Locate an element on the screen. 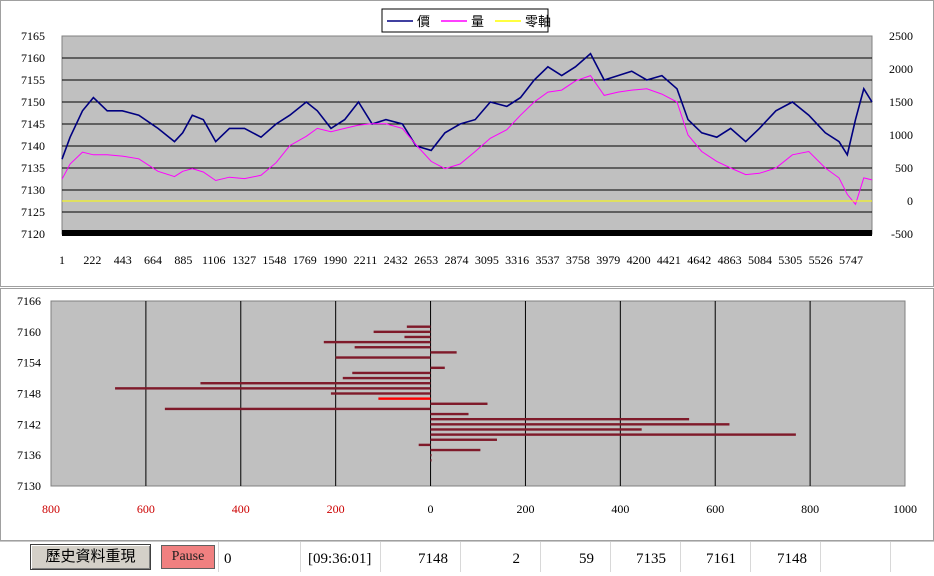  x-tick-label: 5747 is located at coordinates (851, 260).